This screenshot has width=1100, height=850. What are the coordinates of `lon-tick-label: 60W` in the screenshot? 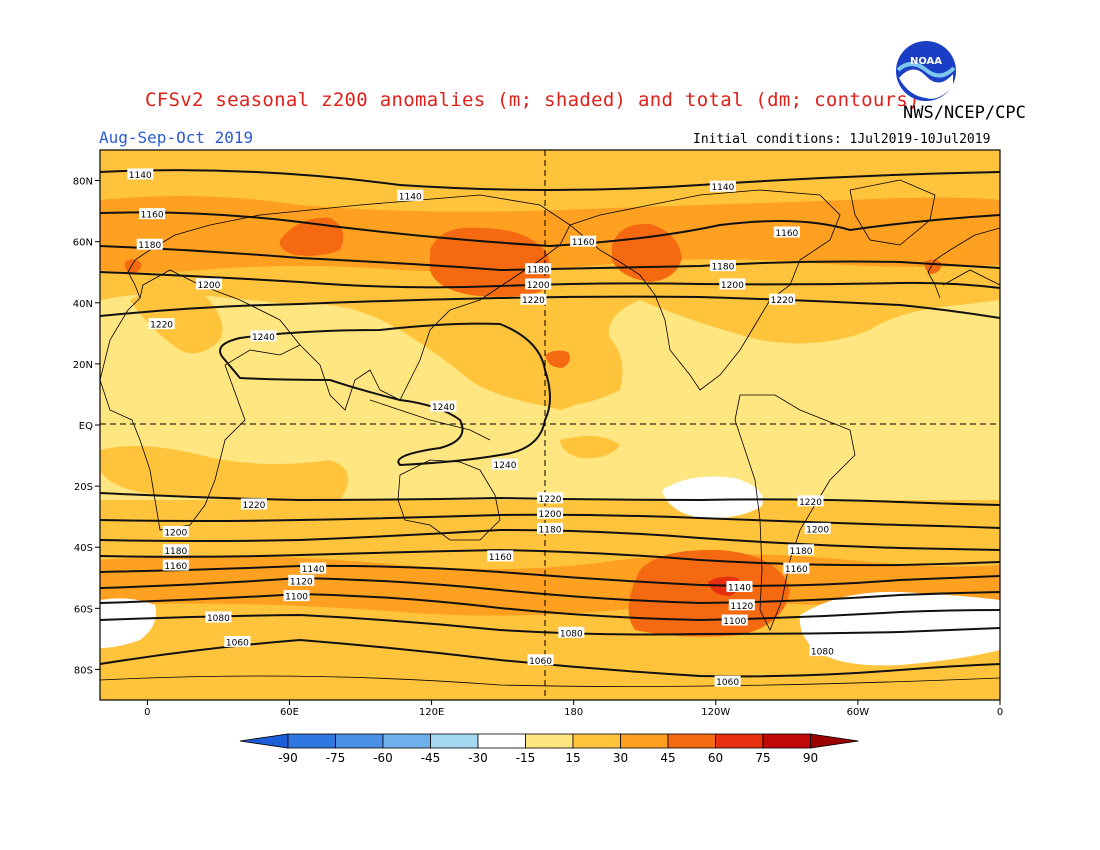 It's located at (858, 712).